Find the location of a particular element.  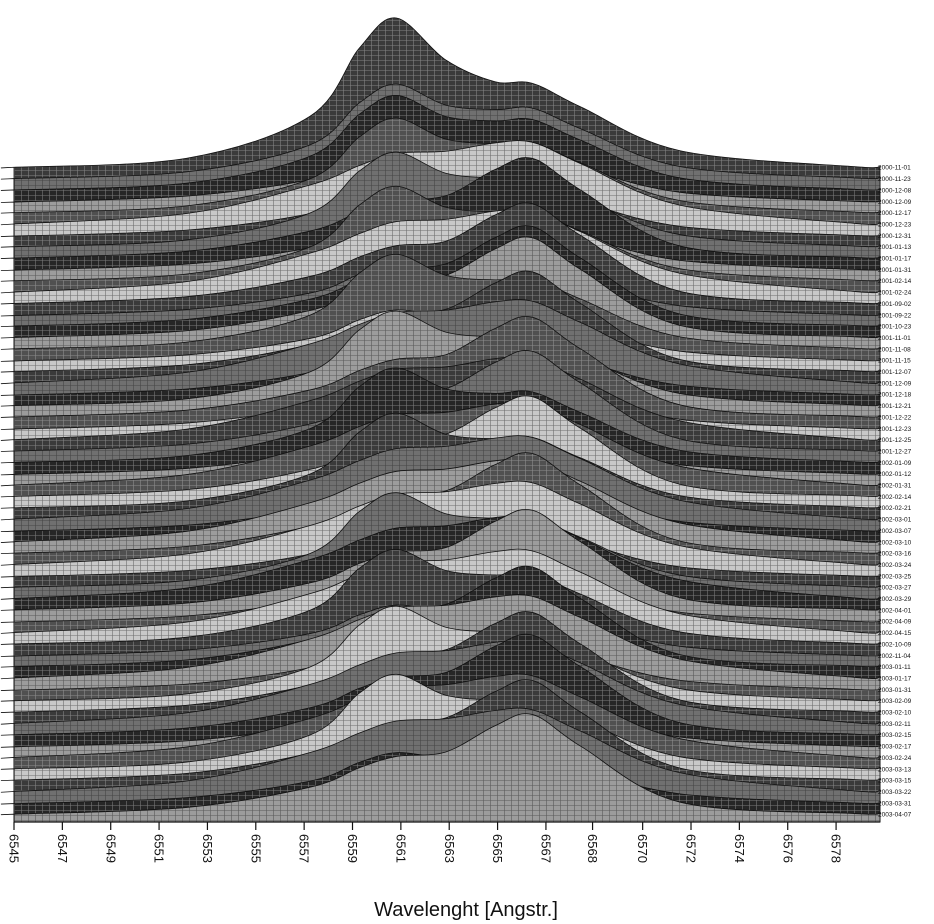

date-label: 2001-12-27 is located at coordinates (895, 451).